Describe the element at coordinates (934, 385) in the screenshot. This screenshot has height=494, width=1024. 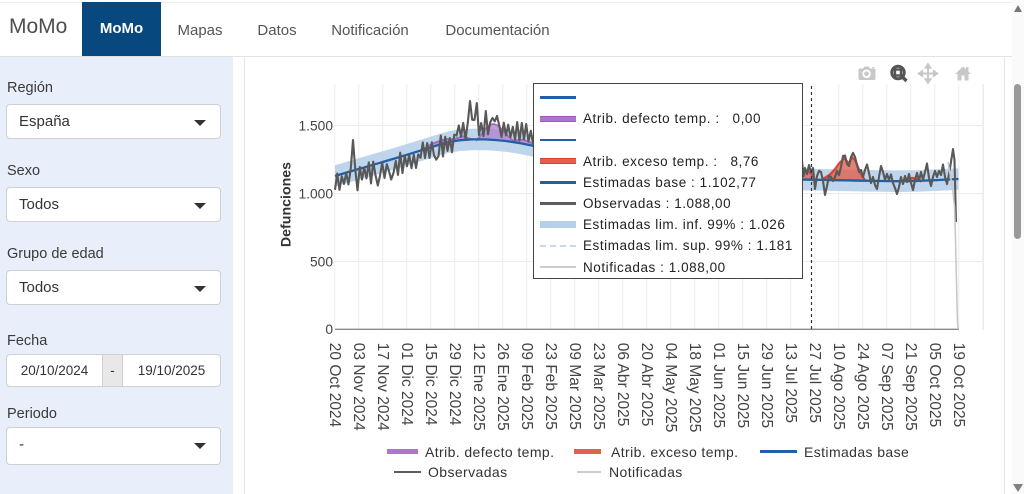
I see `svg-text: 05 Oct 2025` at that location.